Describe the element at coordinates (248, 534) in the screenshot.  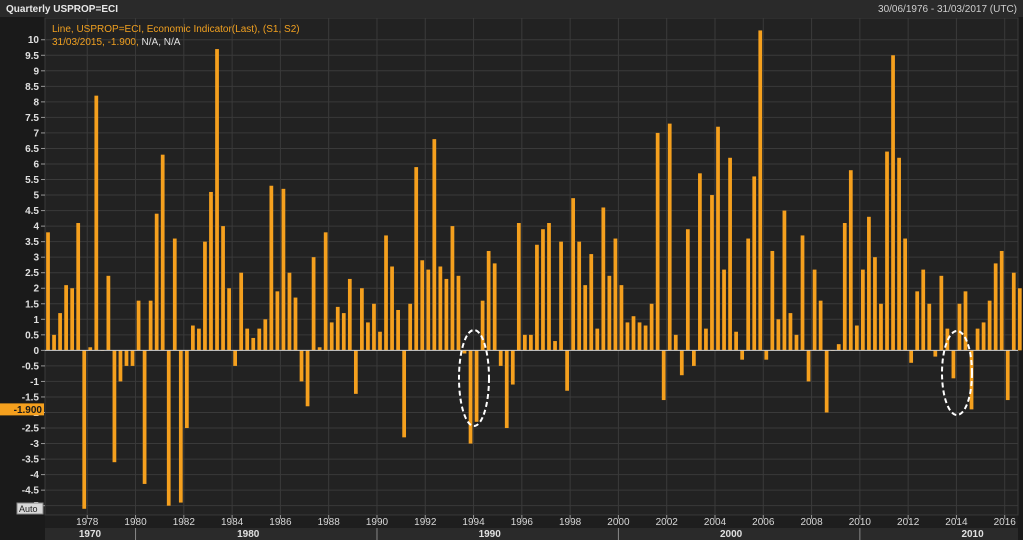
I see `x-major-label: 1980` at that location.